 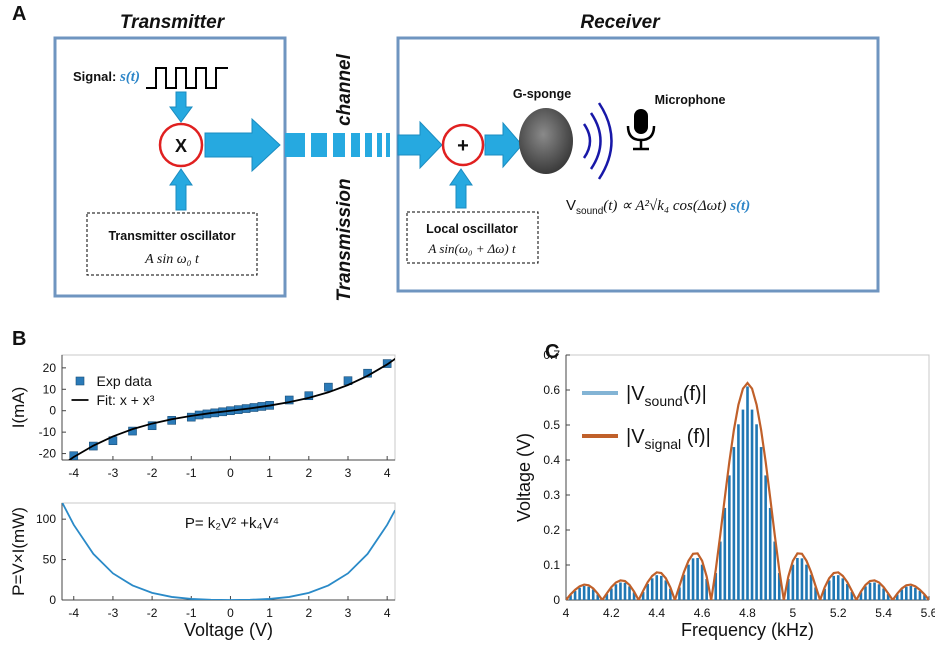 I want to click on y-axis-label: P=V×I(mW), so click(x=18, y=551).